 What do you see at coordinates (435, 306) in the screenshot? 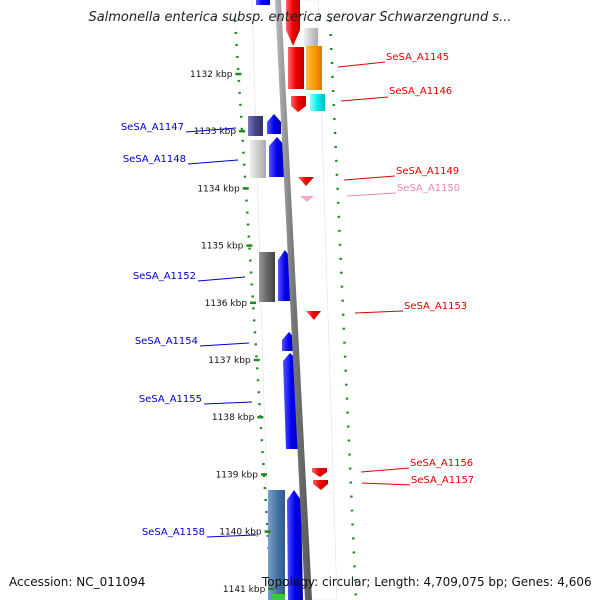
I see `gene-label: SeSA_A1153` at bounding box center [435, 306].